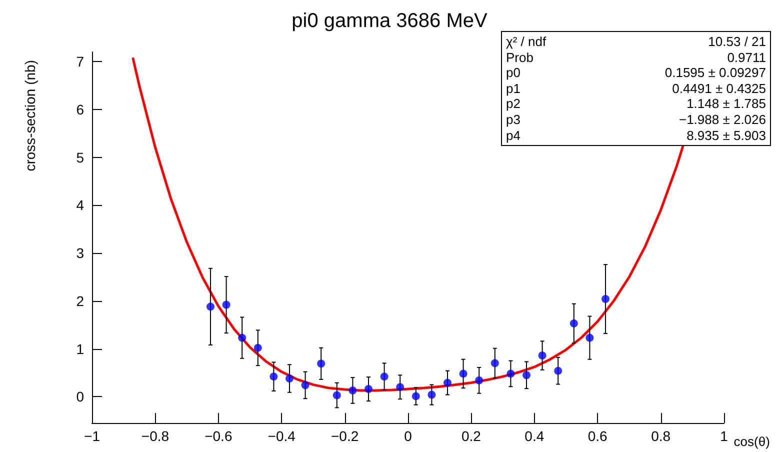 The width and height of the screenshot is (779, 452). Describe the element at coordinates (80, 205) in the screenshot. I see `y-tick-label: 4` at that location.